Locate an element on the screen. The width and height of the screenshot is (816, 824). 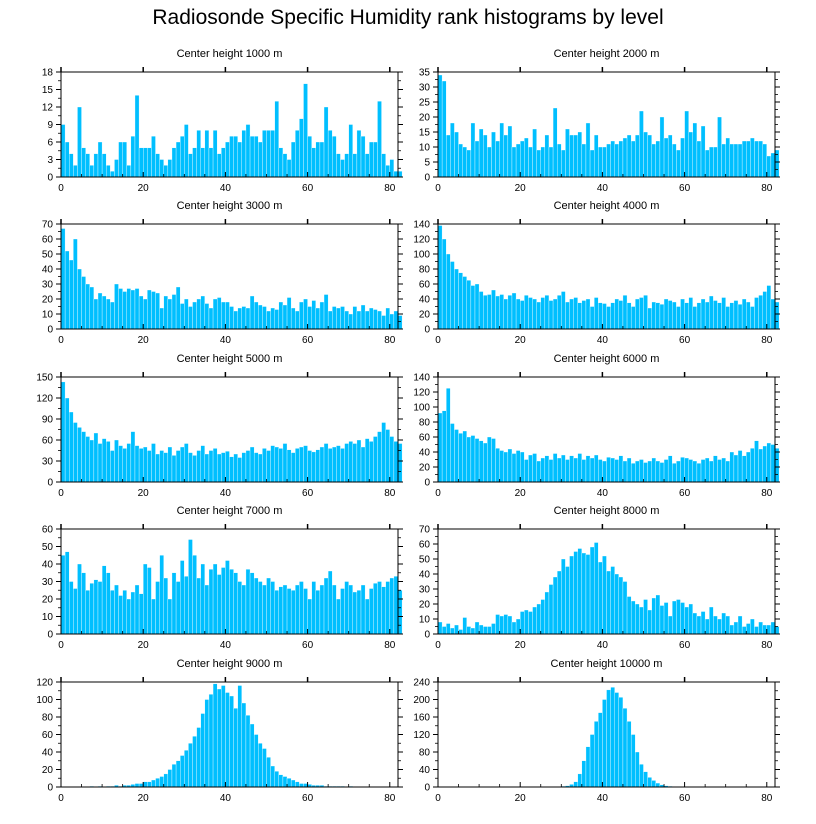
x-tick-label: 40 is located at coordinates (603, 493).